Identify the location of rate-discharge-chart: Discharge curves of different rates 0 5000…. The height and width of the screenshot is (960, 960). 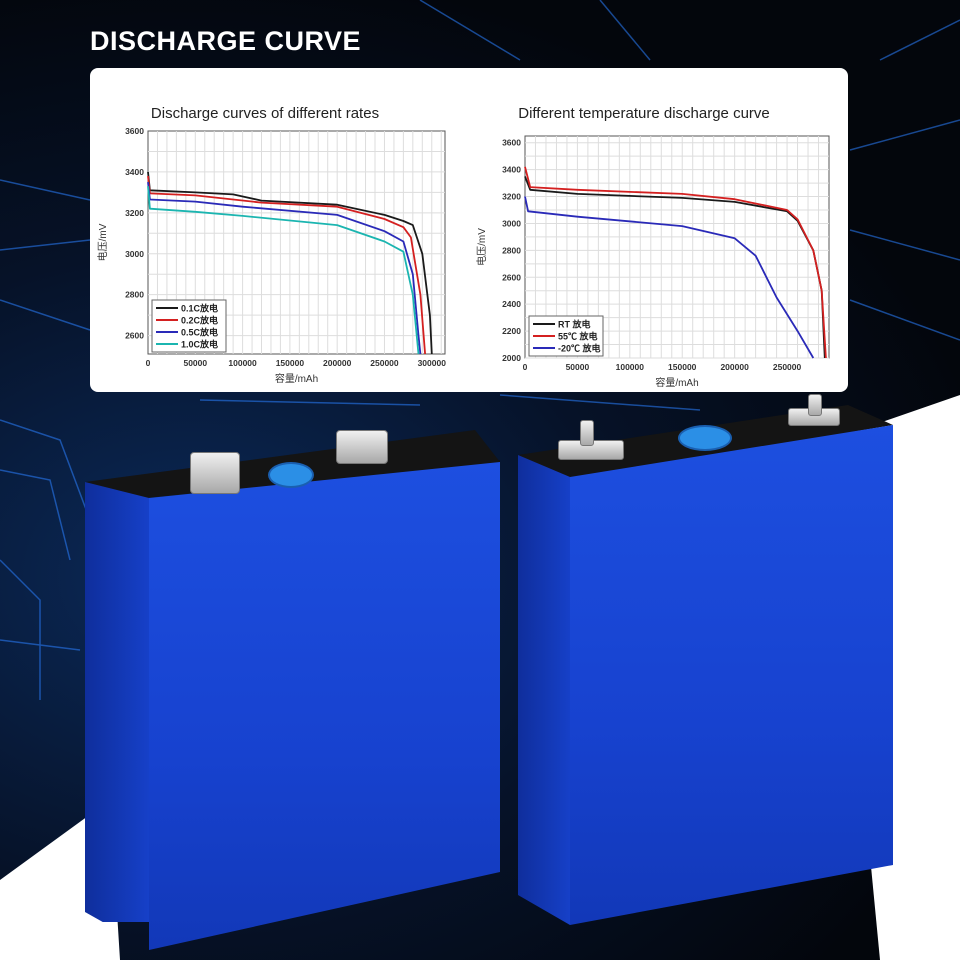
(271, 245).